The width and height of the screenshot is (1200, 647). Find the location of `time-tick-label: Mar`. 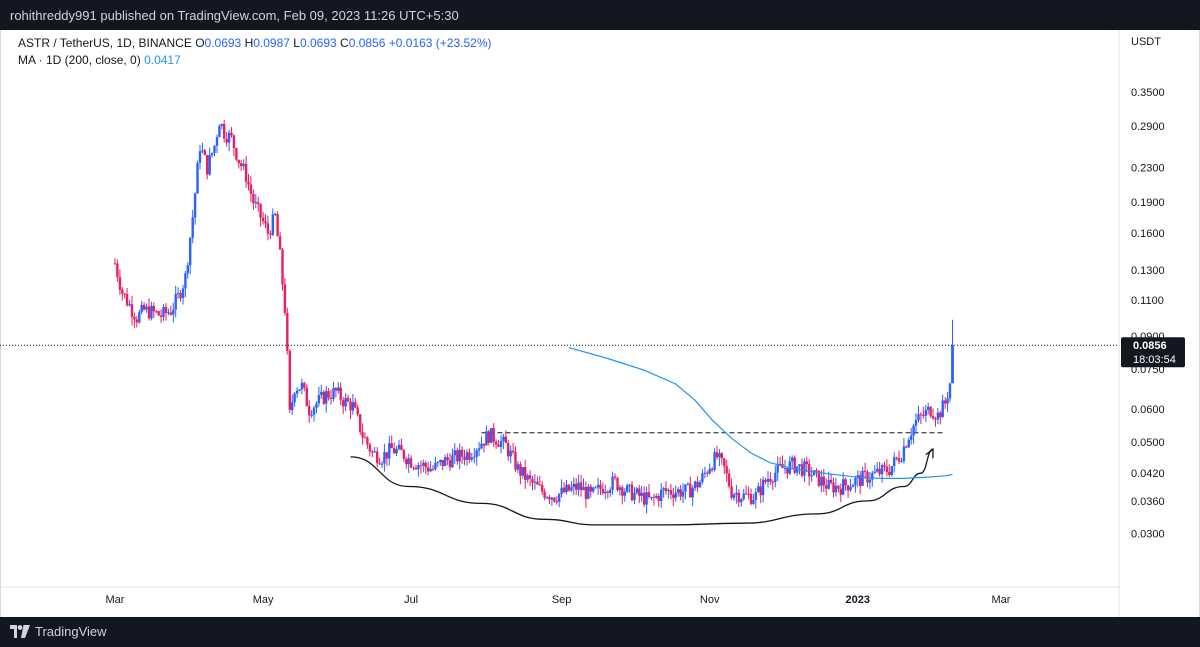

time-tick-label: Mar is located at coordinates (1001, 600).